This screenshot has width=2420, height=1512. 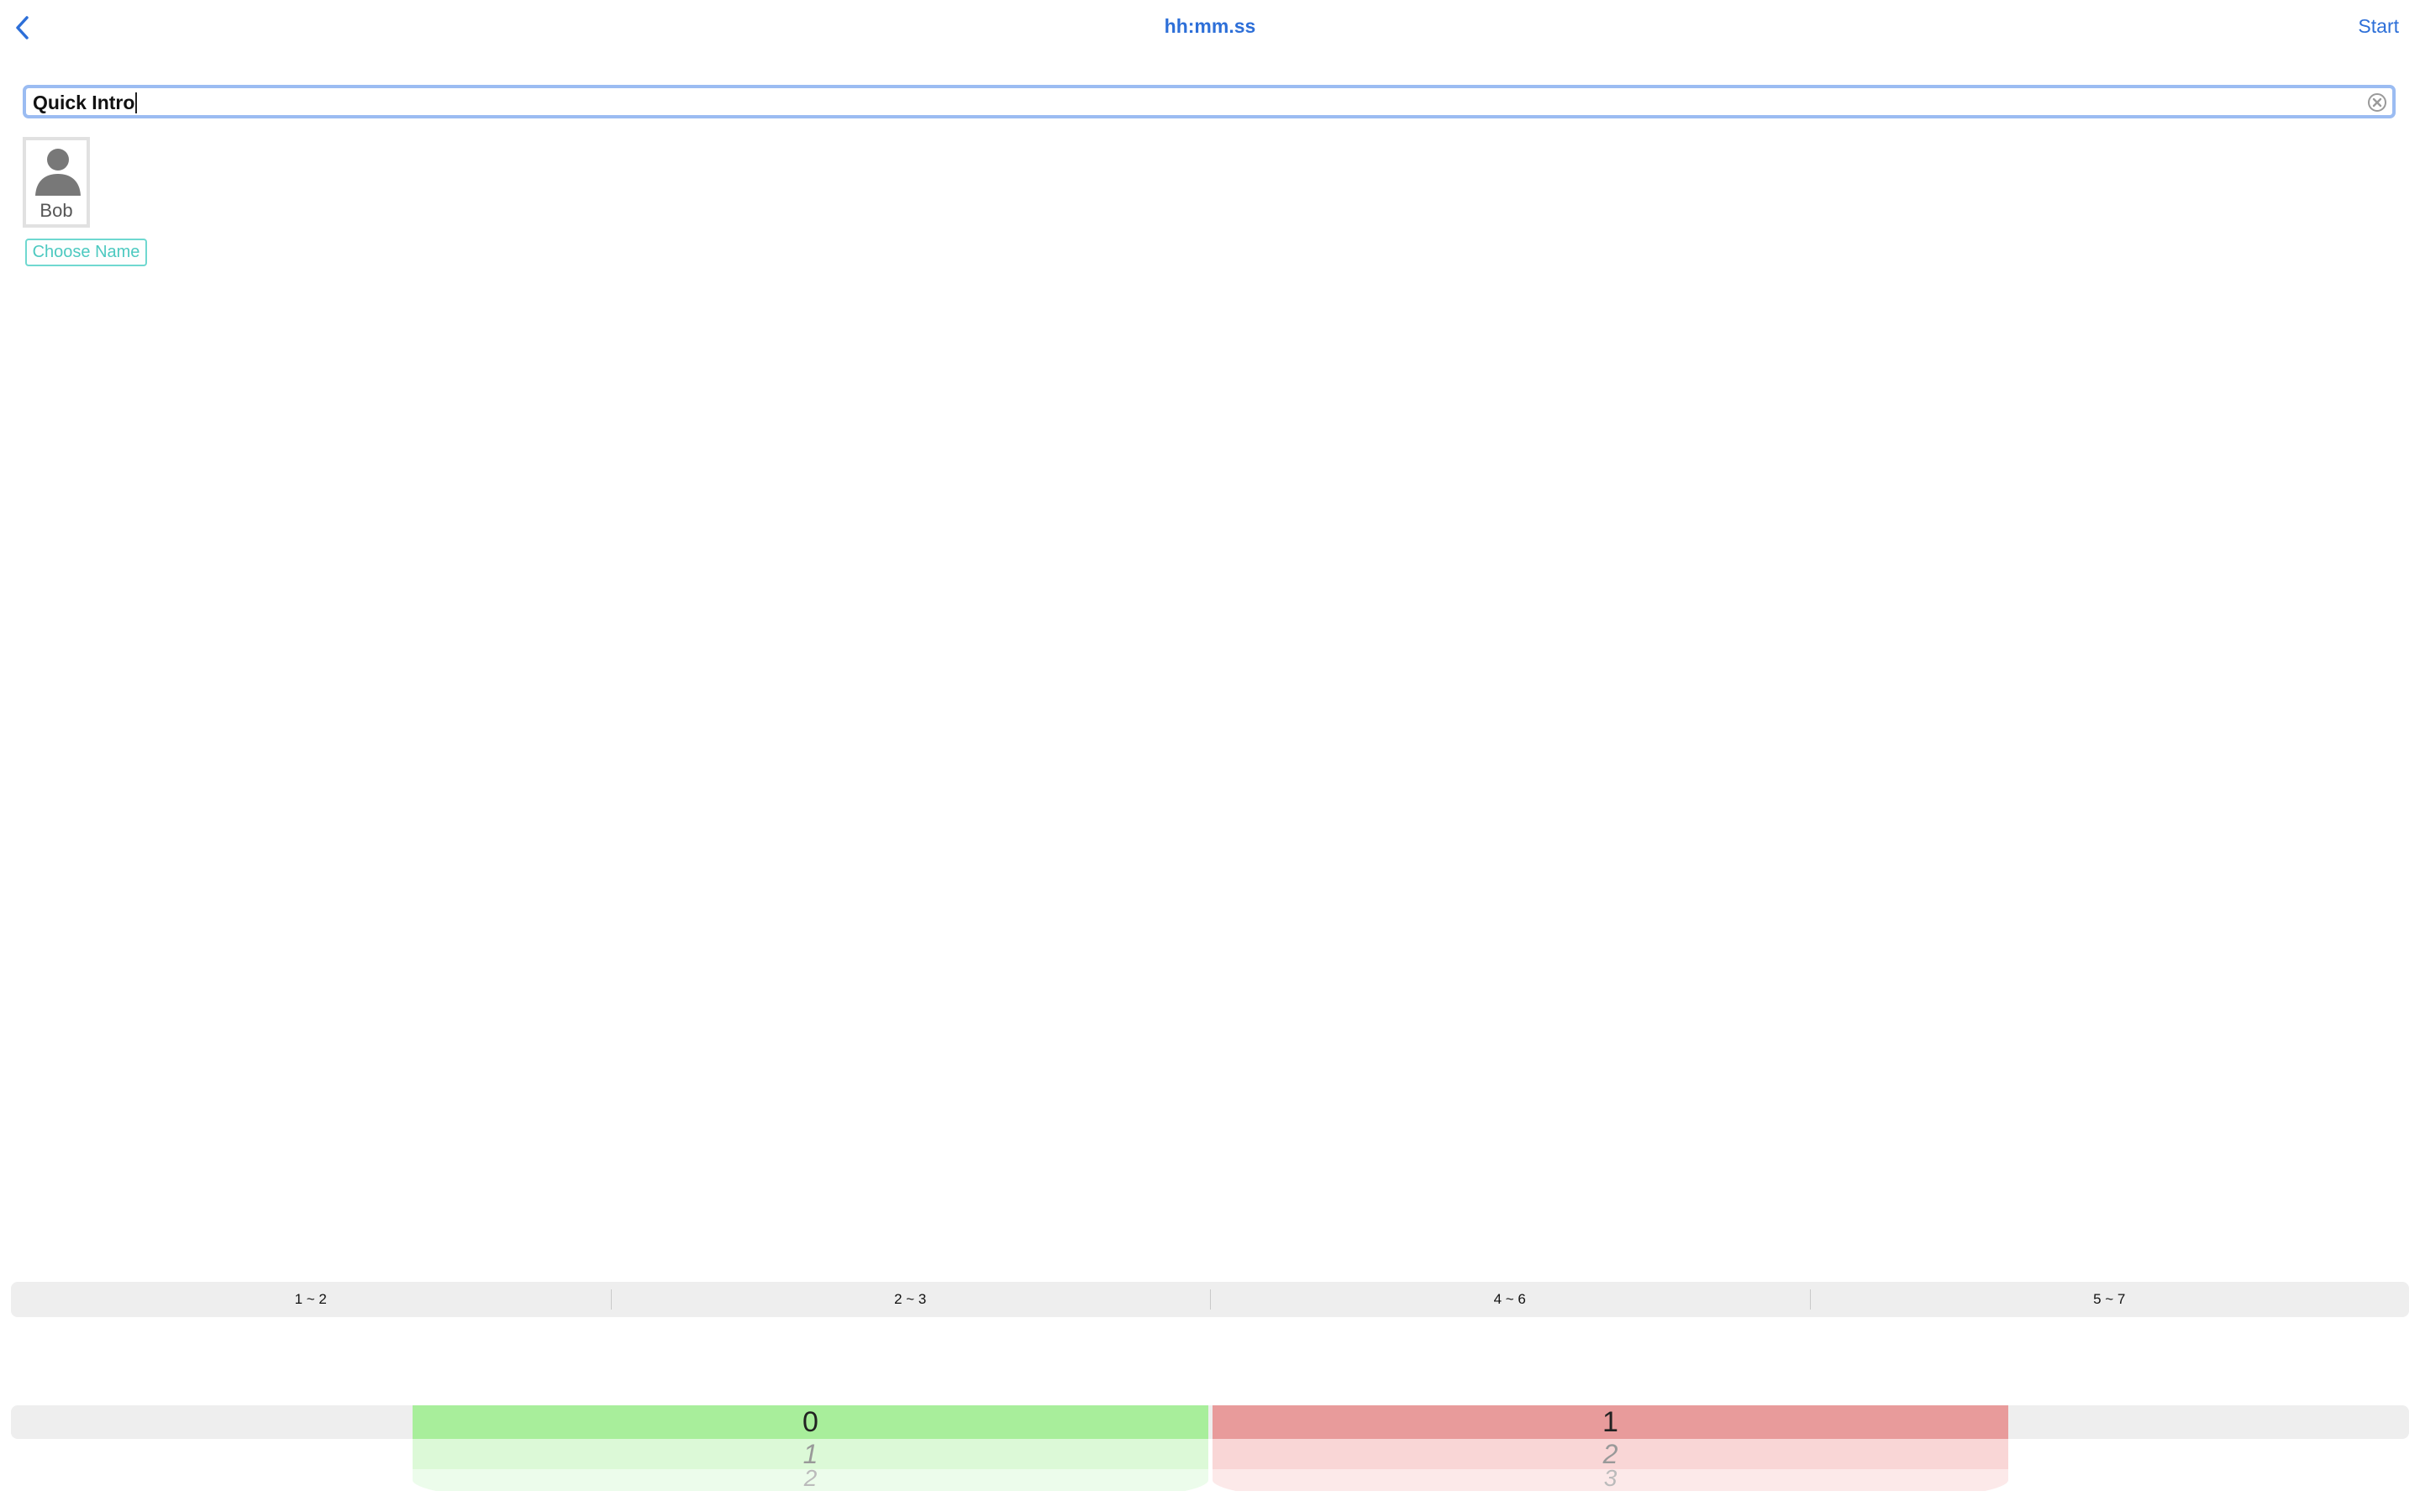 I want to click on picker-selected-value: 1, so click(x=1610, y=1422).